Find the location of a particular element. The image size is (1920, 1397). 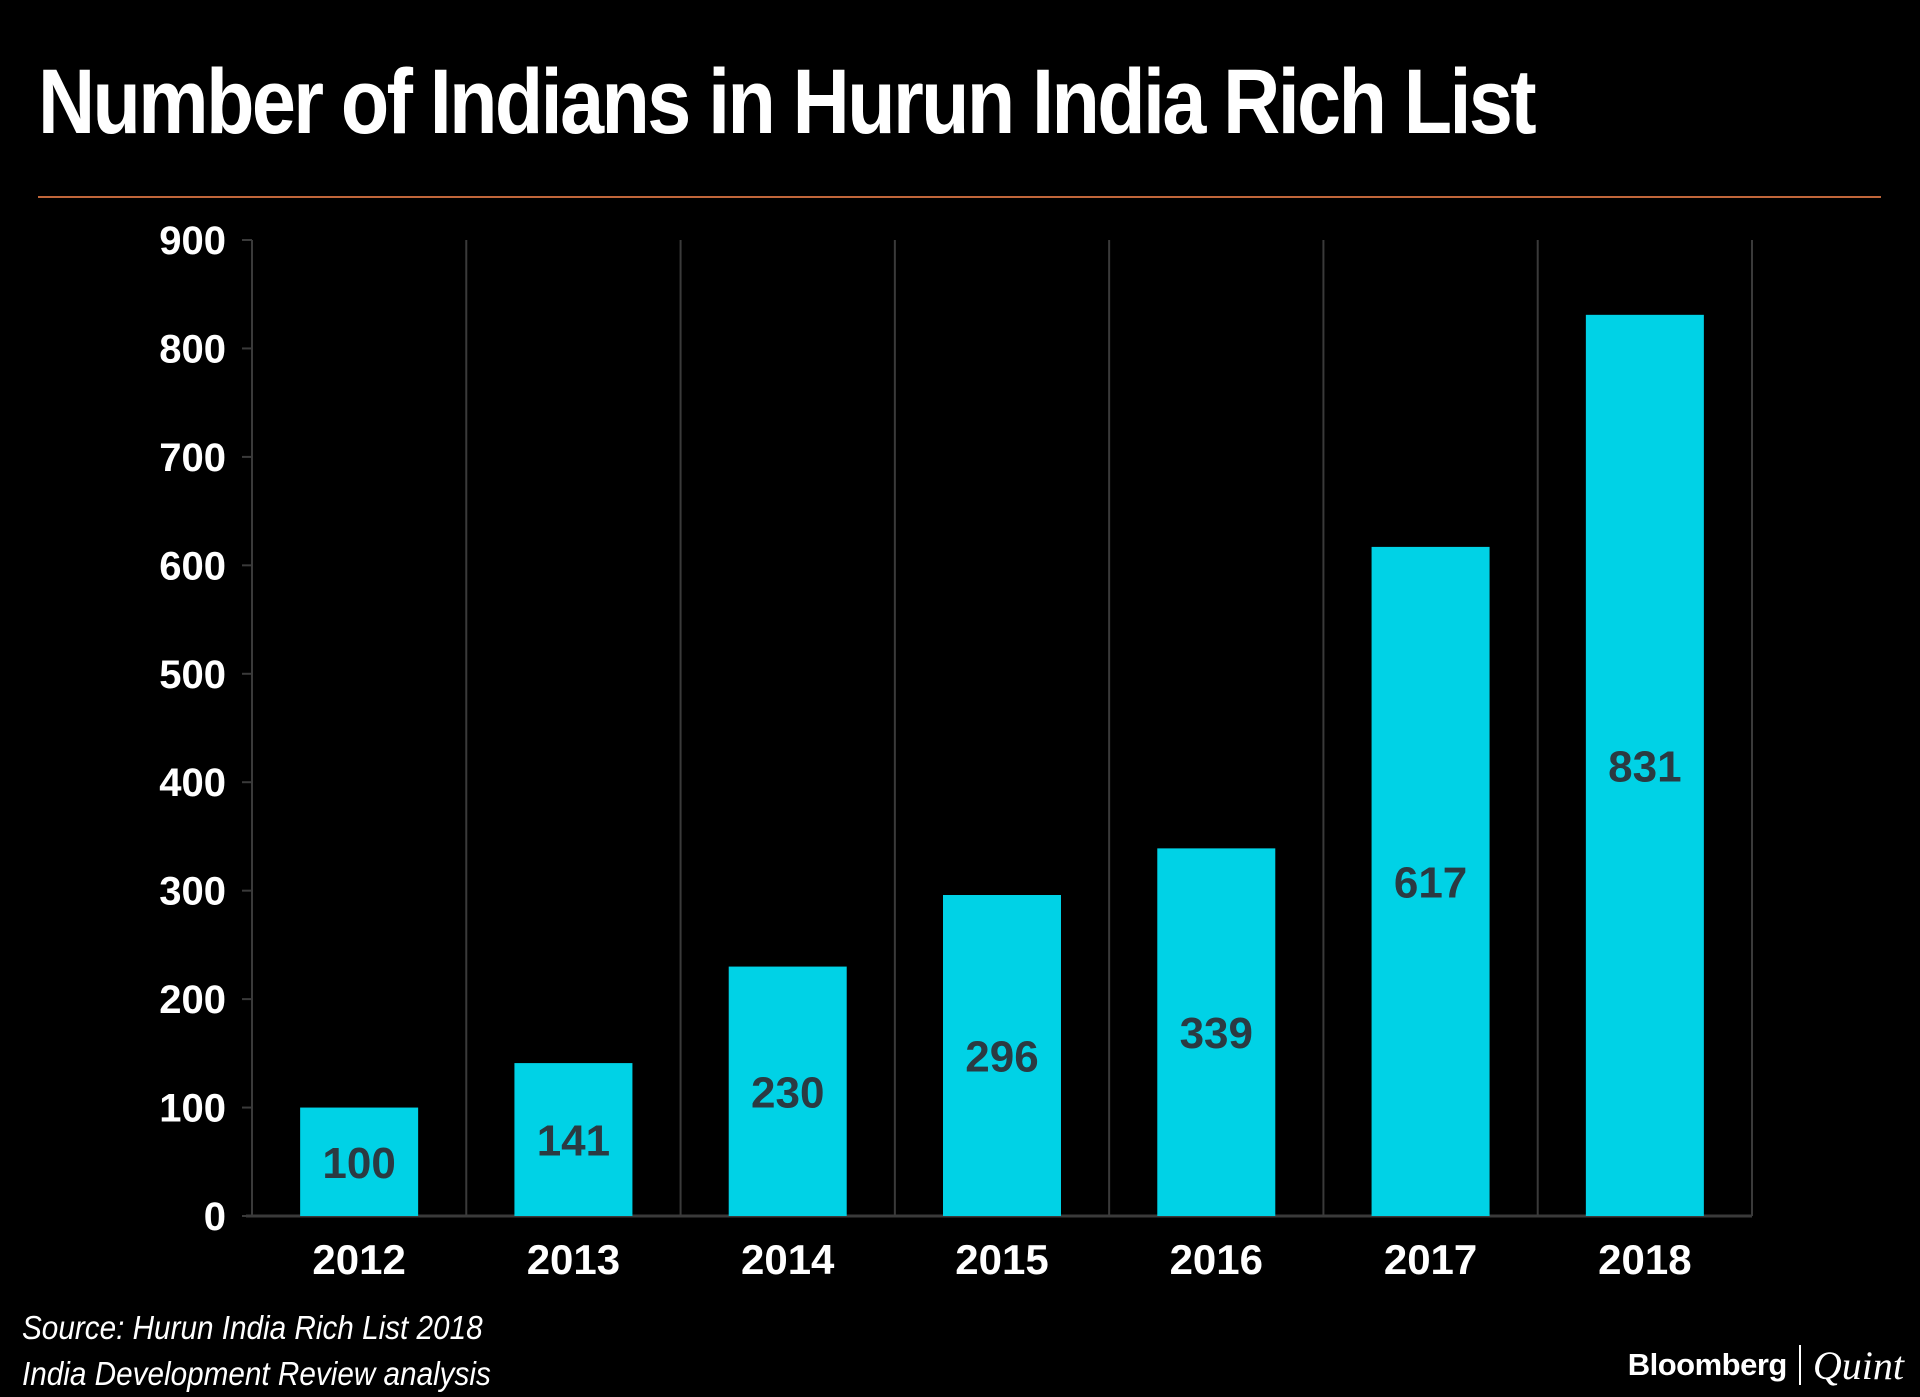

y-tick-label: 0 is located at coordinates (215, 1217).